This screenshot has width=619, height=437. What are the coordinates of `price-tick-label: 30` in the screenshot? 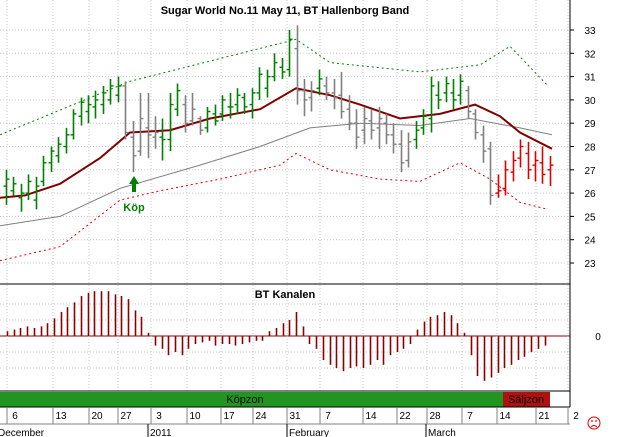 It's located at (590, 101).